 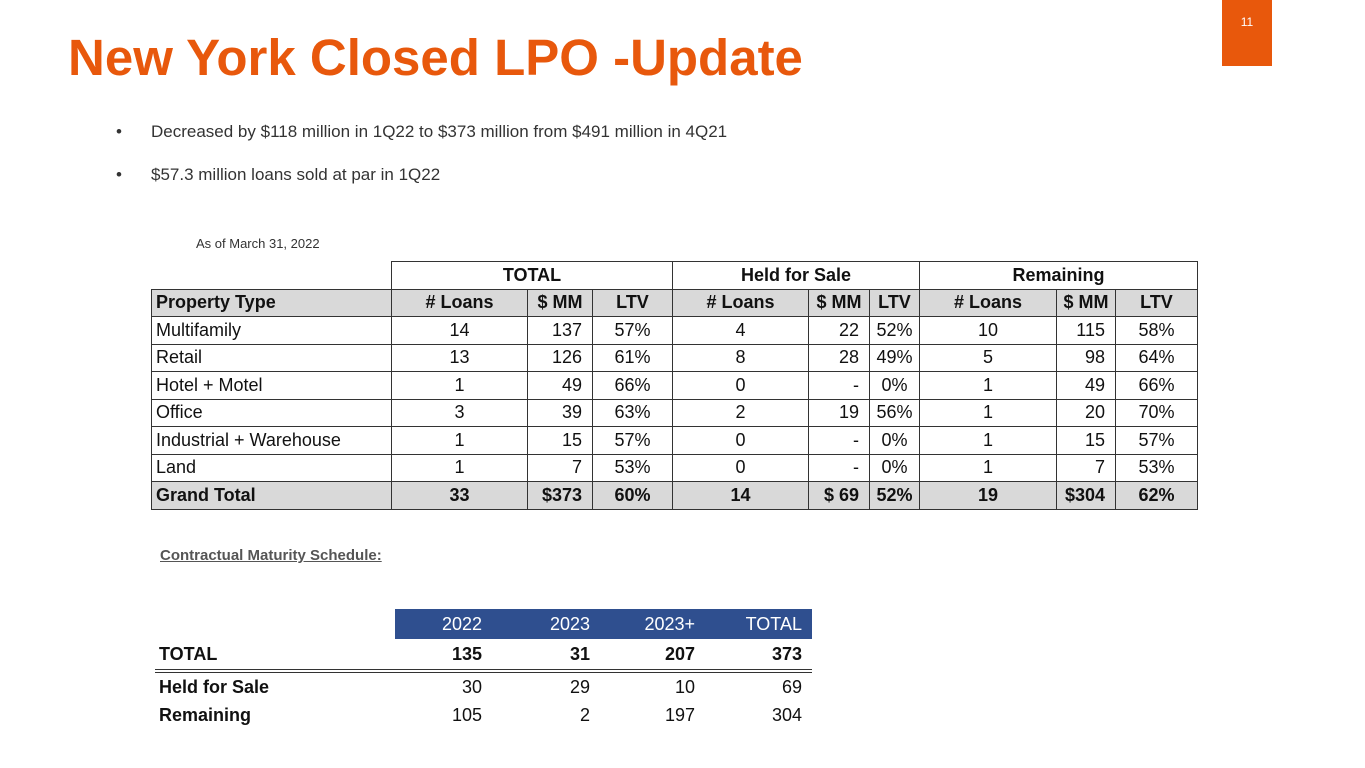 I want to click on bullet-item: $57.3 million loans sold at par in 1Q22, so click(x=421, y=186).